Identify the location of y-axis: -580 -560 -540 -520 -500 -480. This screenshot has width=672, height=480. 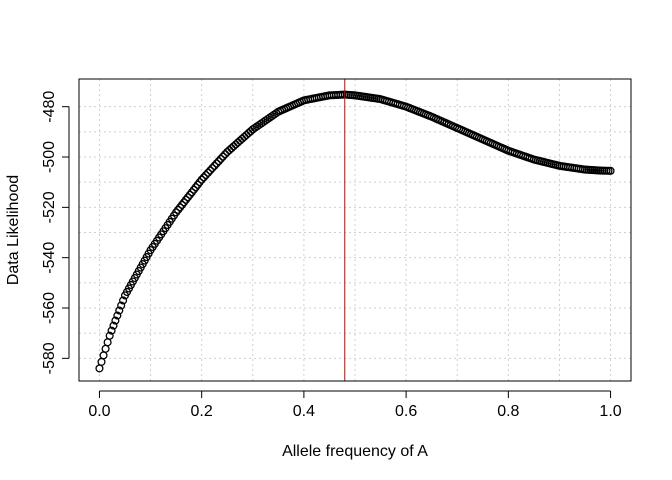
(55, 232).